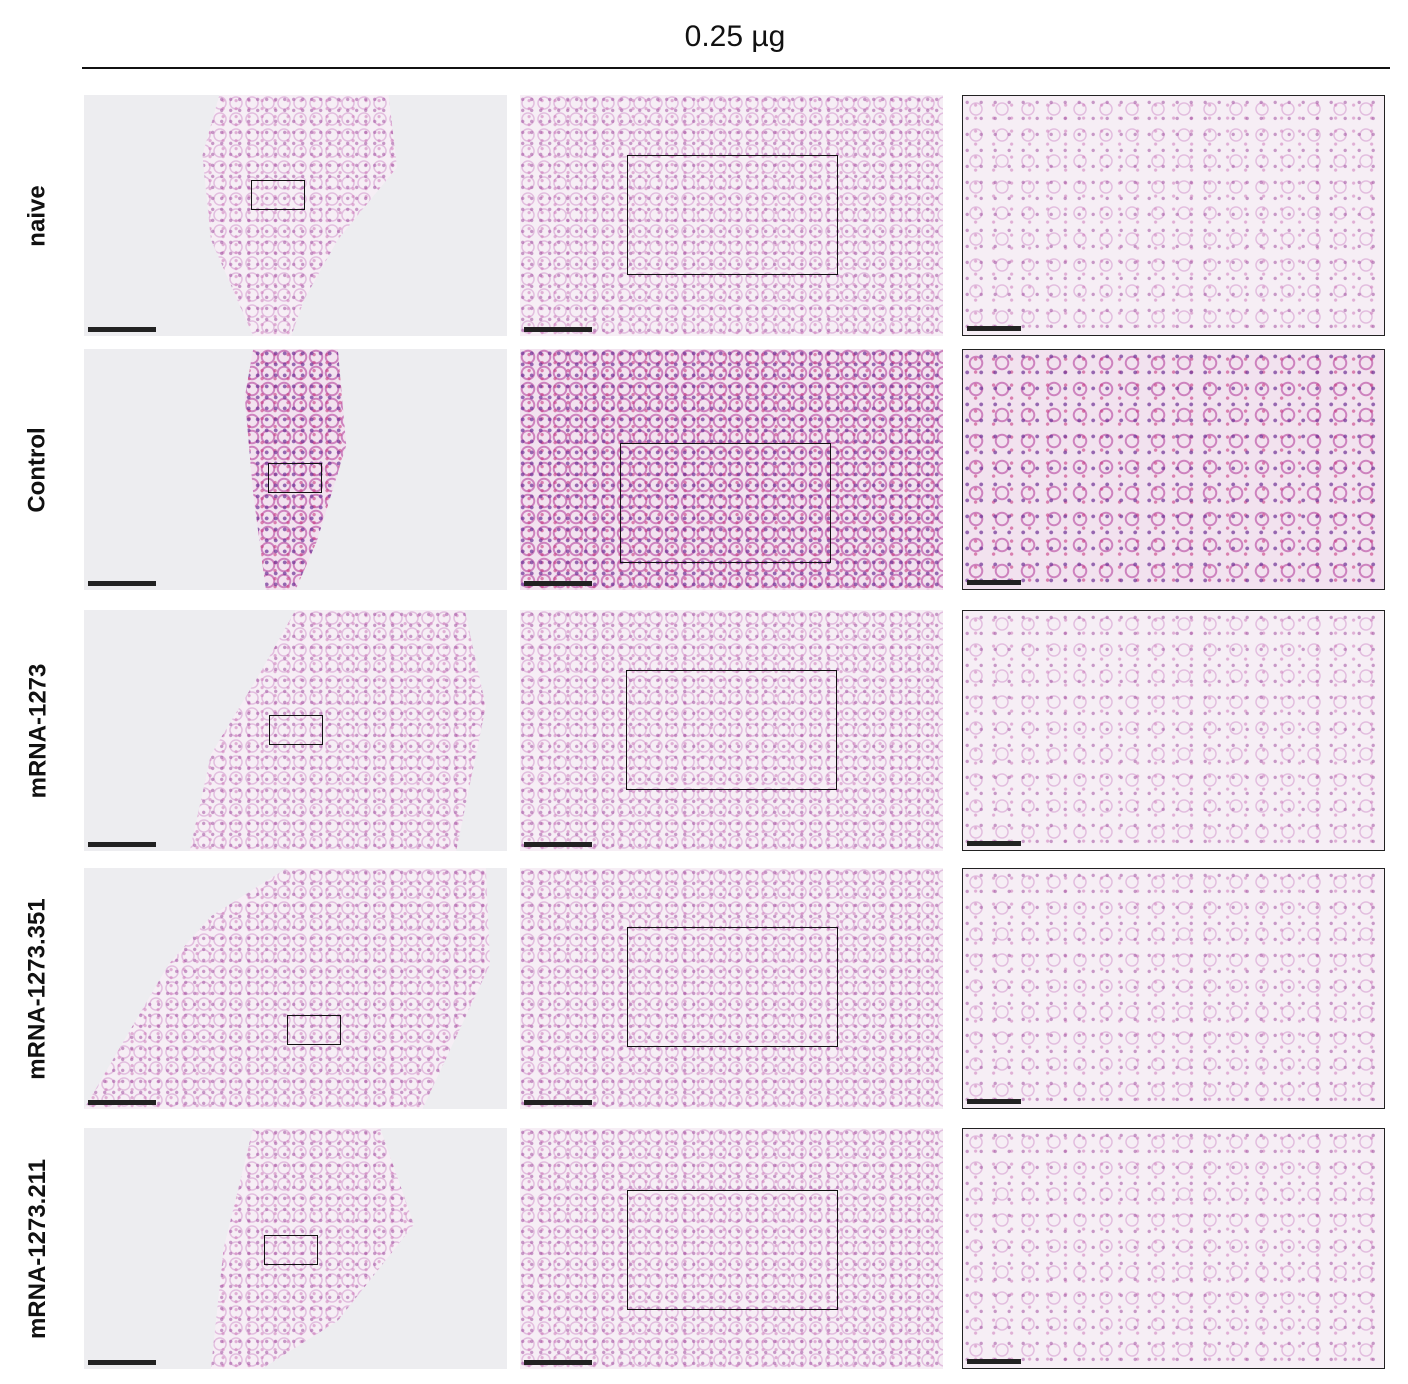  I want to click on row-label-text: mRNA-1273, so click(37, 730).